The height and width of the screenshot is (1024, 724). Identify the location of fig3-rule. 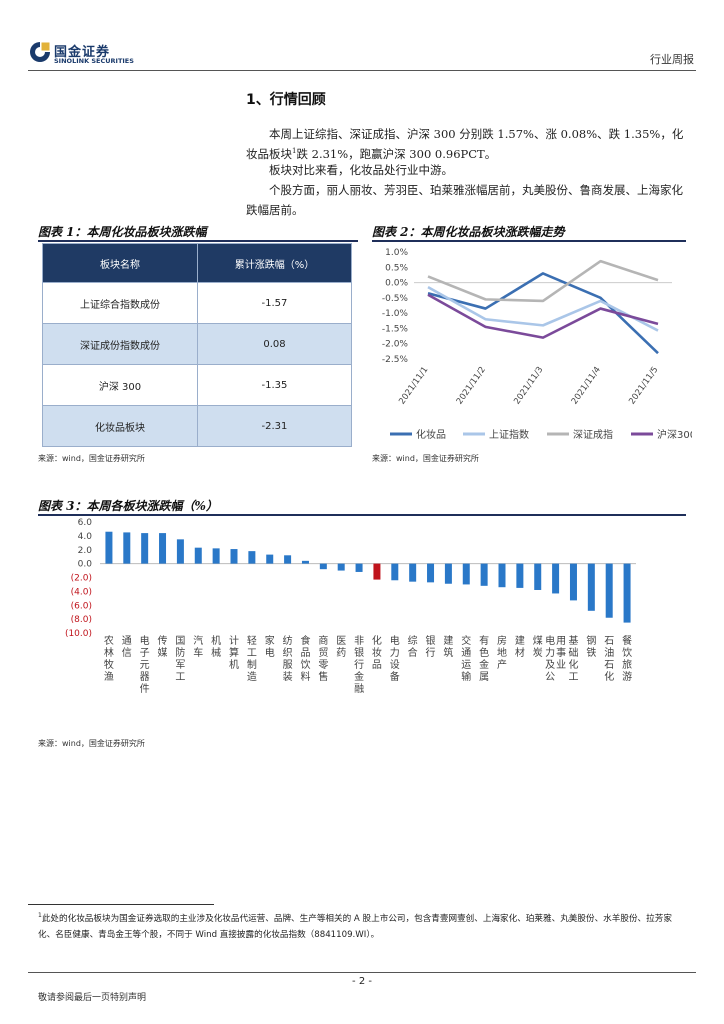
(362, 515).